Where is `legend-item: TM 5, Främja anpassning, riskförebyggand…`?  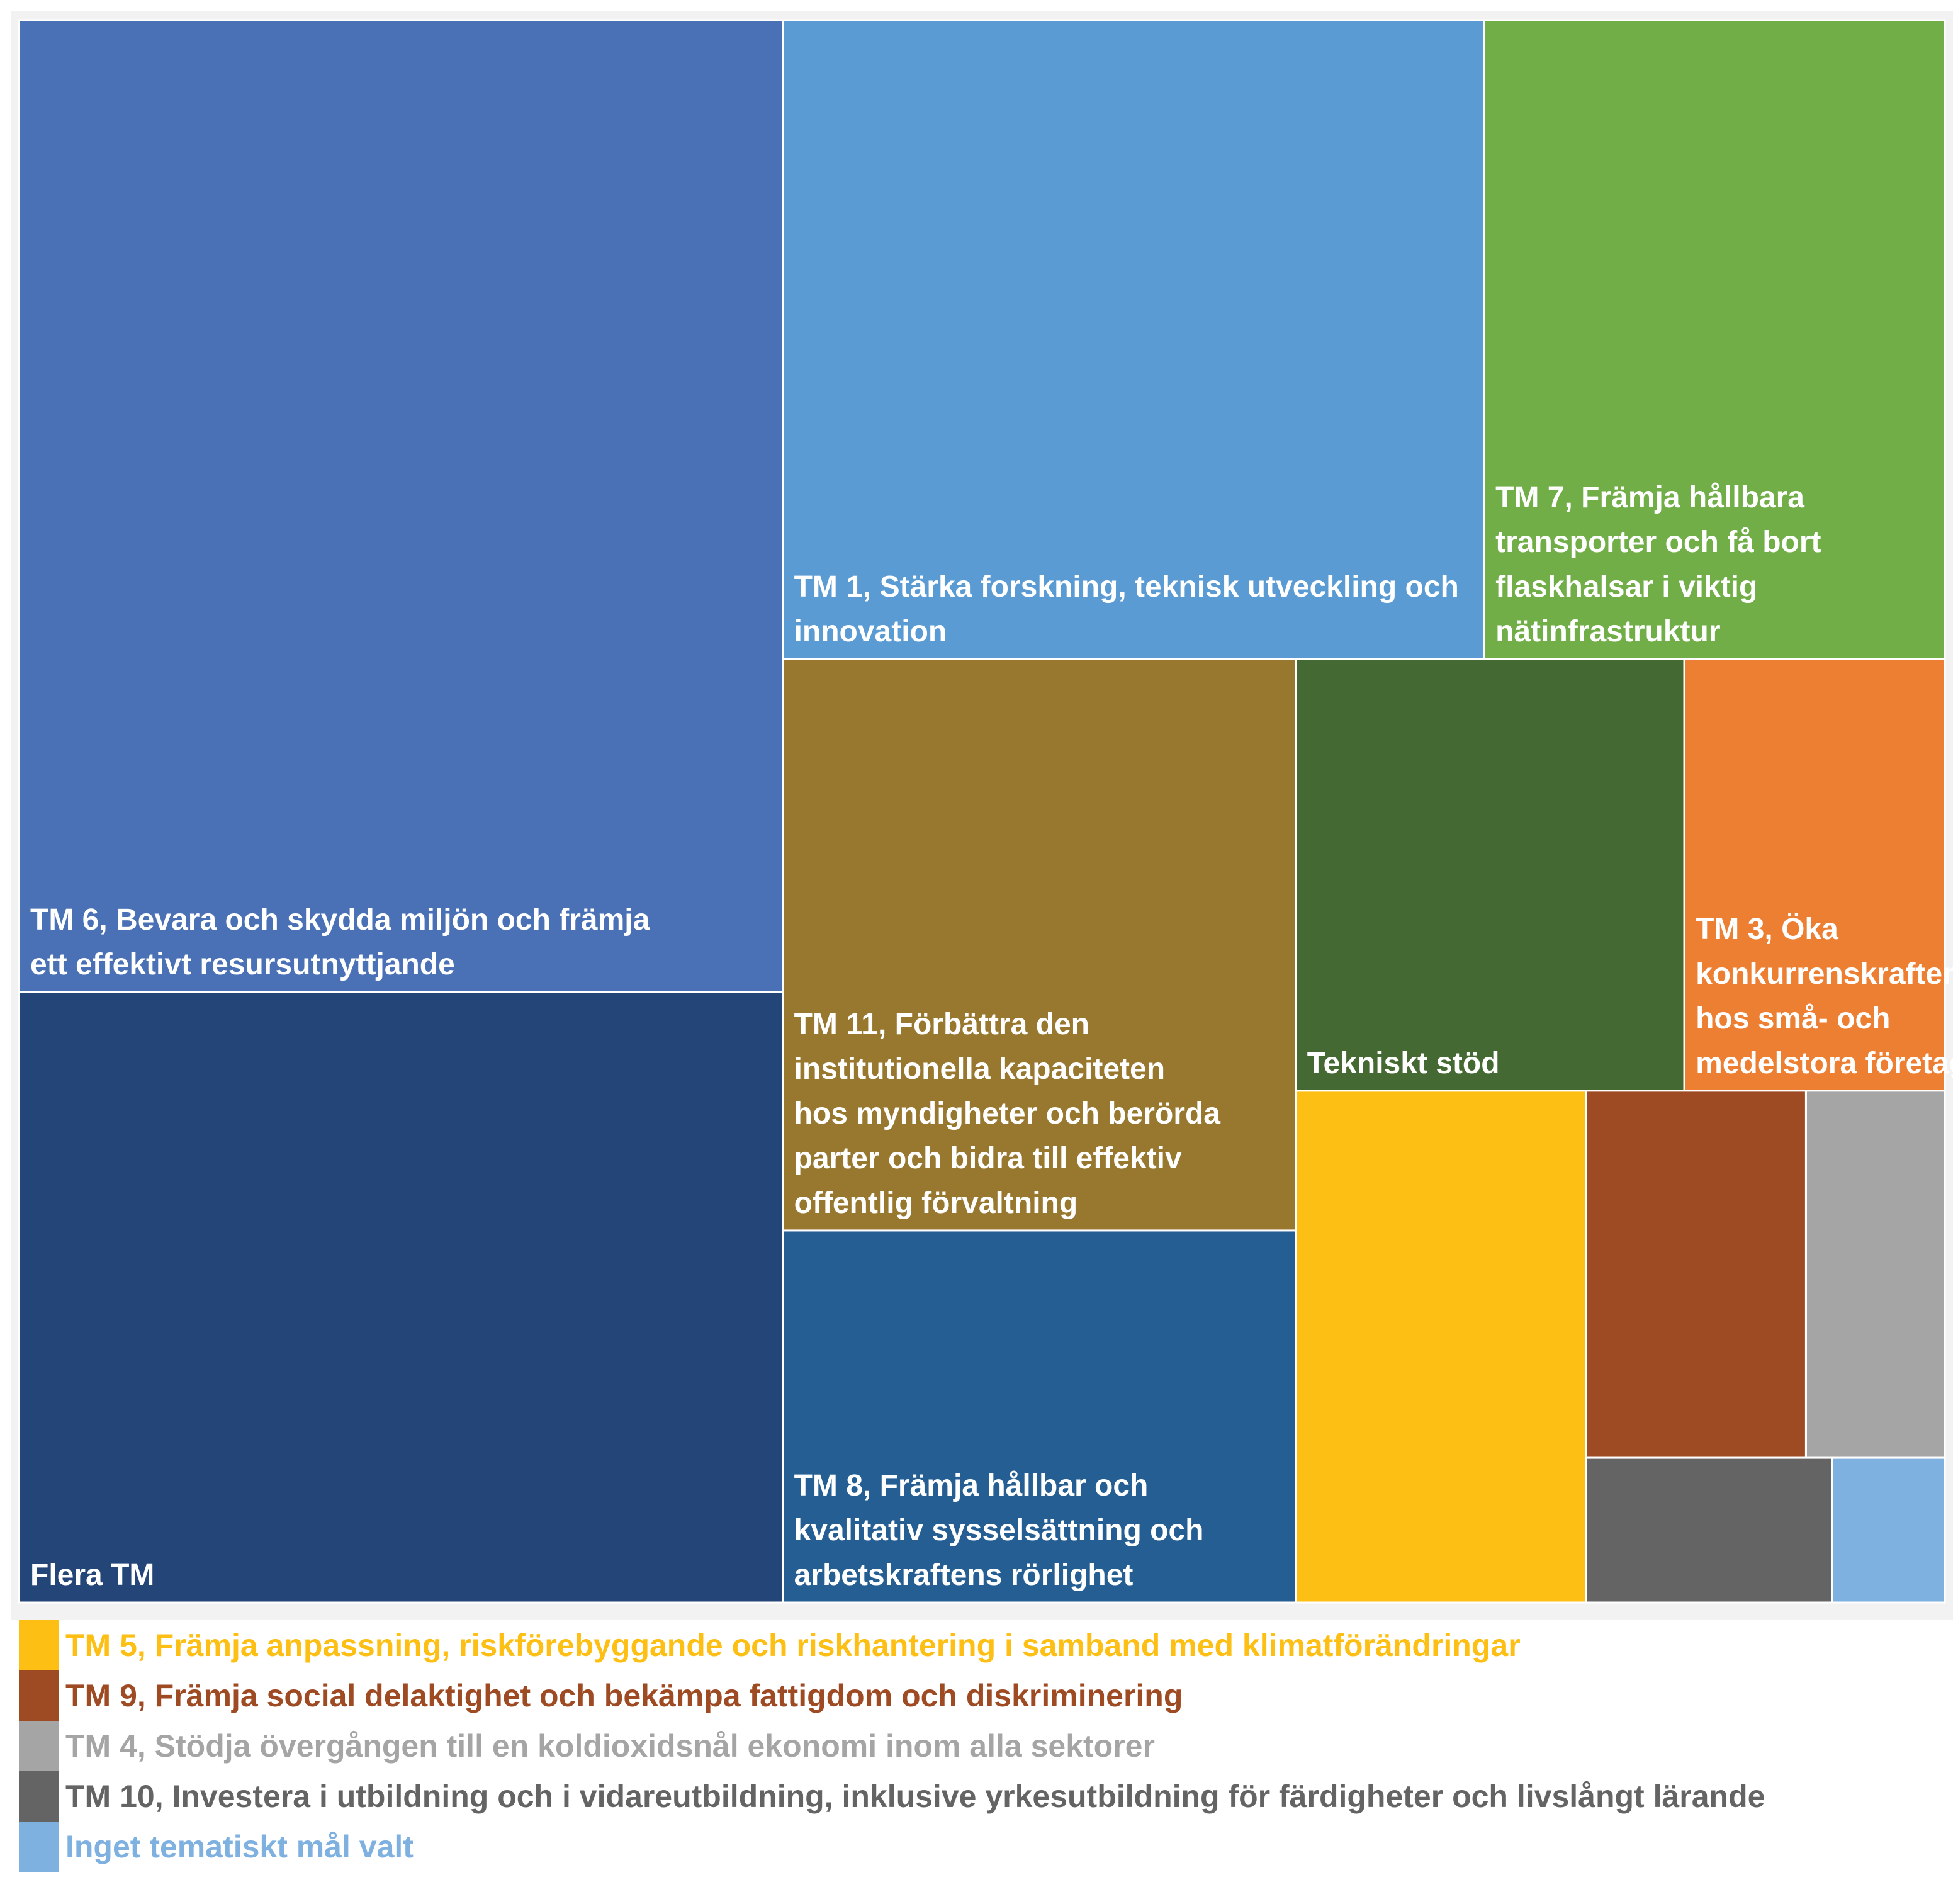 legend-item: TM 5, Främja anpassning, riskförebyggand… is located at coordinates (982, 1645).